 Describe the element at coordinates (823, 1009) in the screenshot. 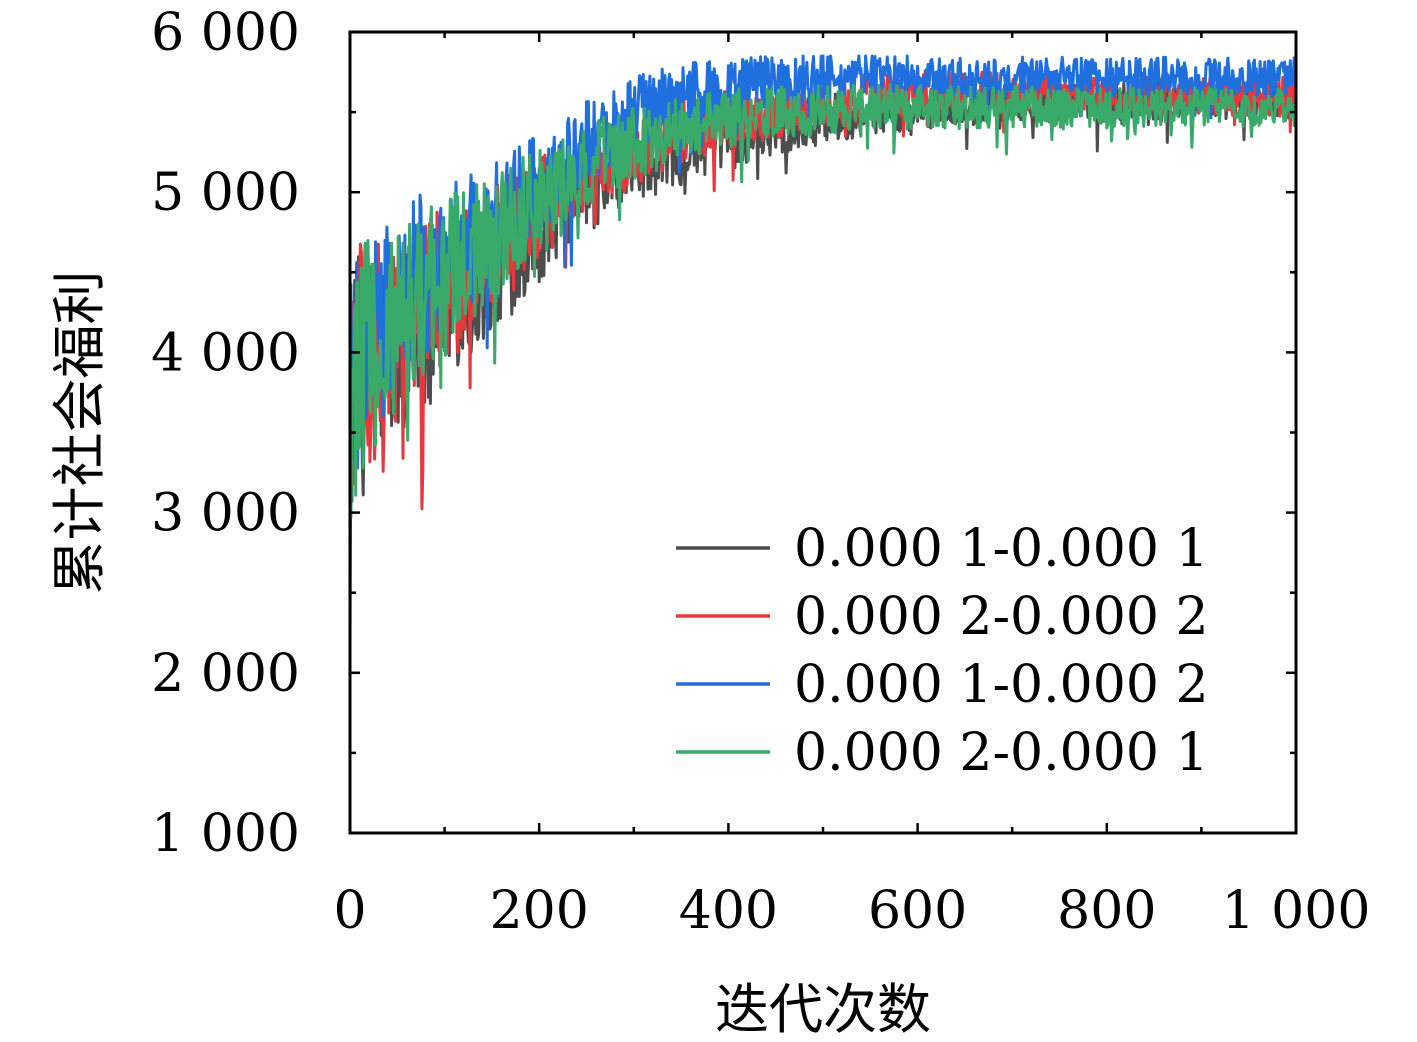

I see `x-axis-label: 迭代次数` at that location.